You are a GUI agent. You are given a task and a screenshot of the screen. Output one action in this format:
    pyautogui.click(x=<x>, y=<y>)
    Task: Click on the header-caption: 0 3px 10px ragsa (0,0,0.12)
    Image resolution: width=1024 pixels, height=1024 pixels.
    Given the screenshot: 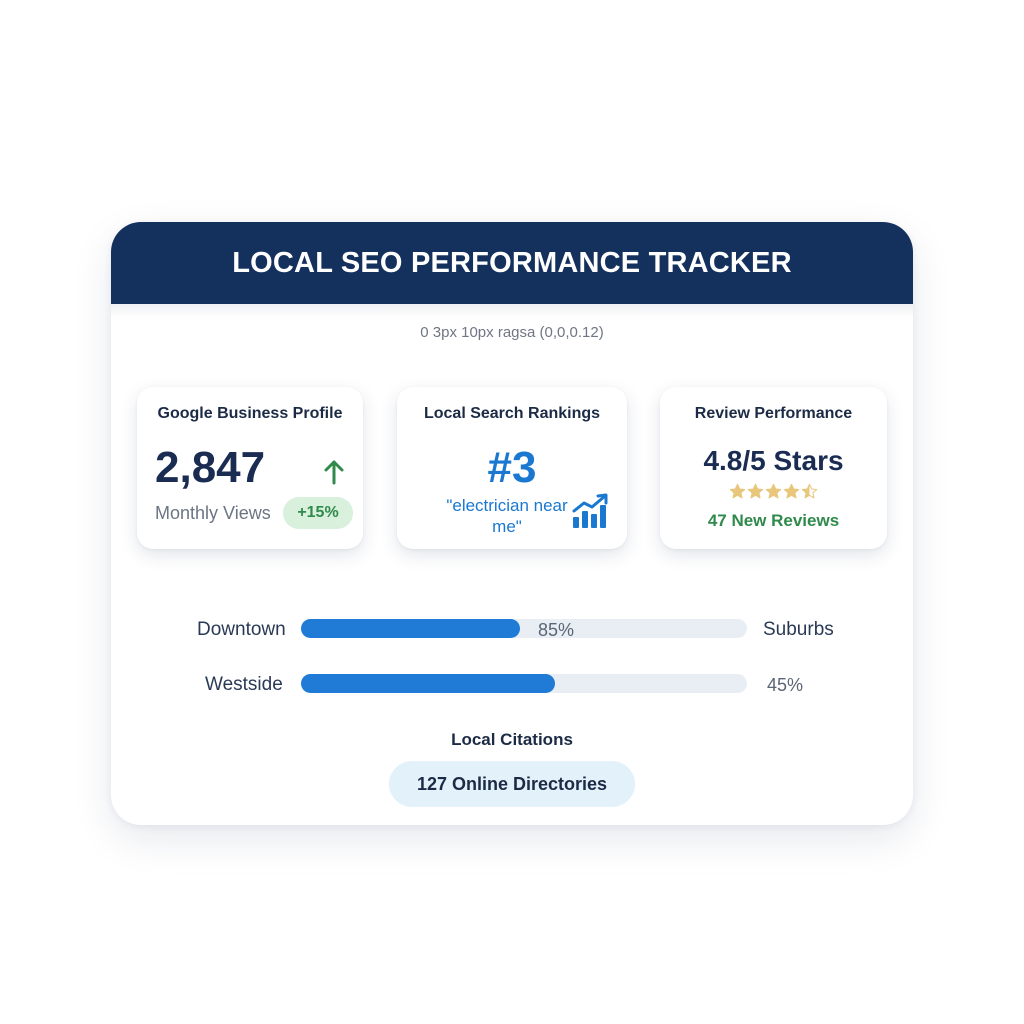 What is the action you would take?
    pyautogui.click(x=512, y=332)
    